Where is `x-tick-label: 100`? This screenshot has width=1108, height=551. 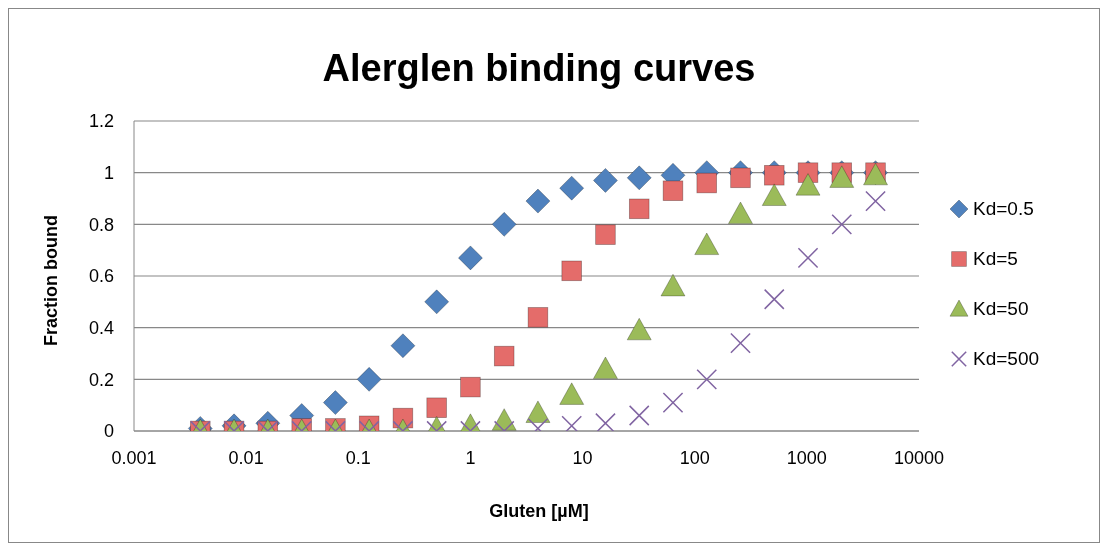 x-tick-label: 100 is located at coordinates (694, 457).